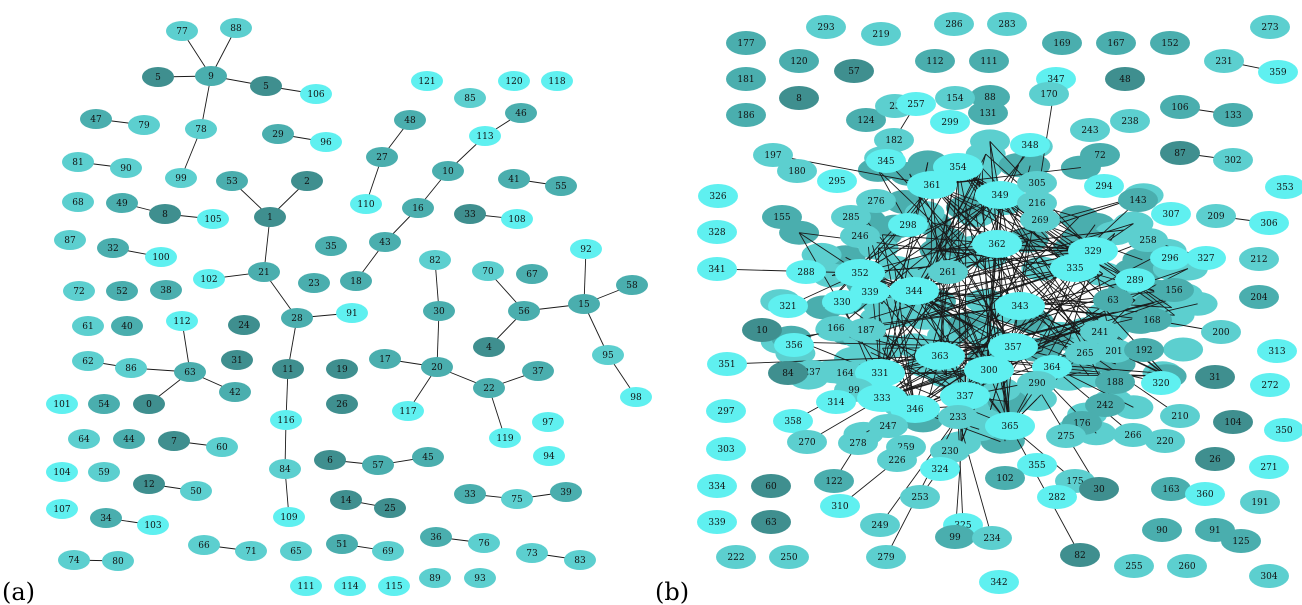  I want to click on node-258: 258, so click(1148, 240).